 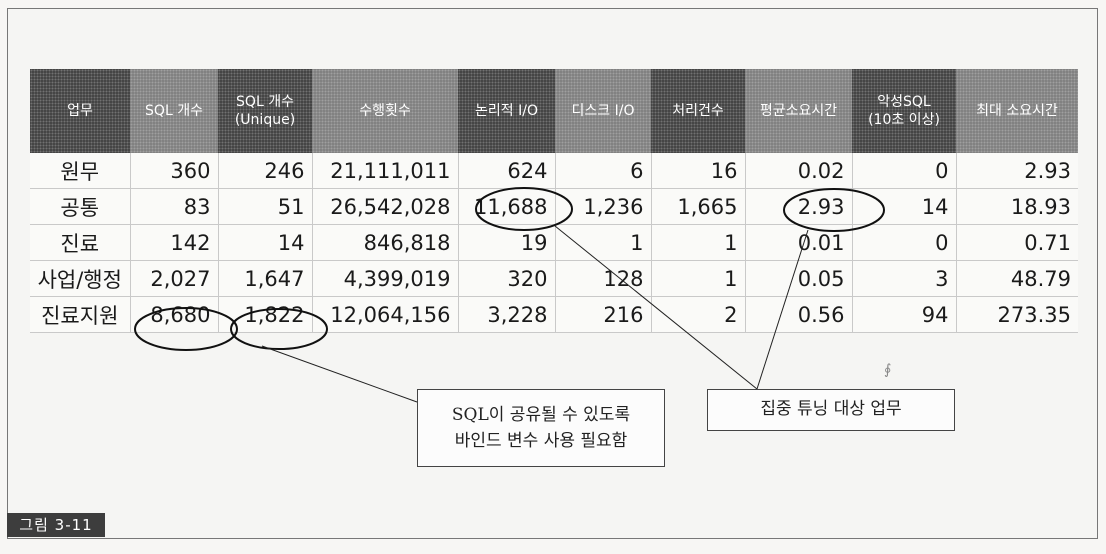 I want to click on note-line: 바인드 변수 사용 필요함, so click(x=541, y=441).